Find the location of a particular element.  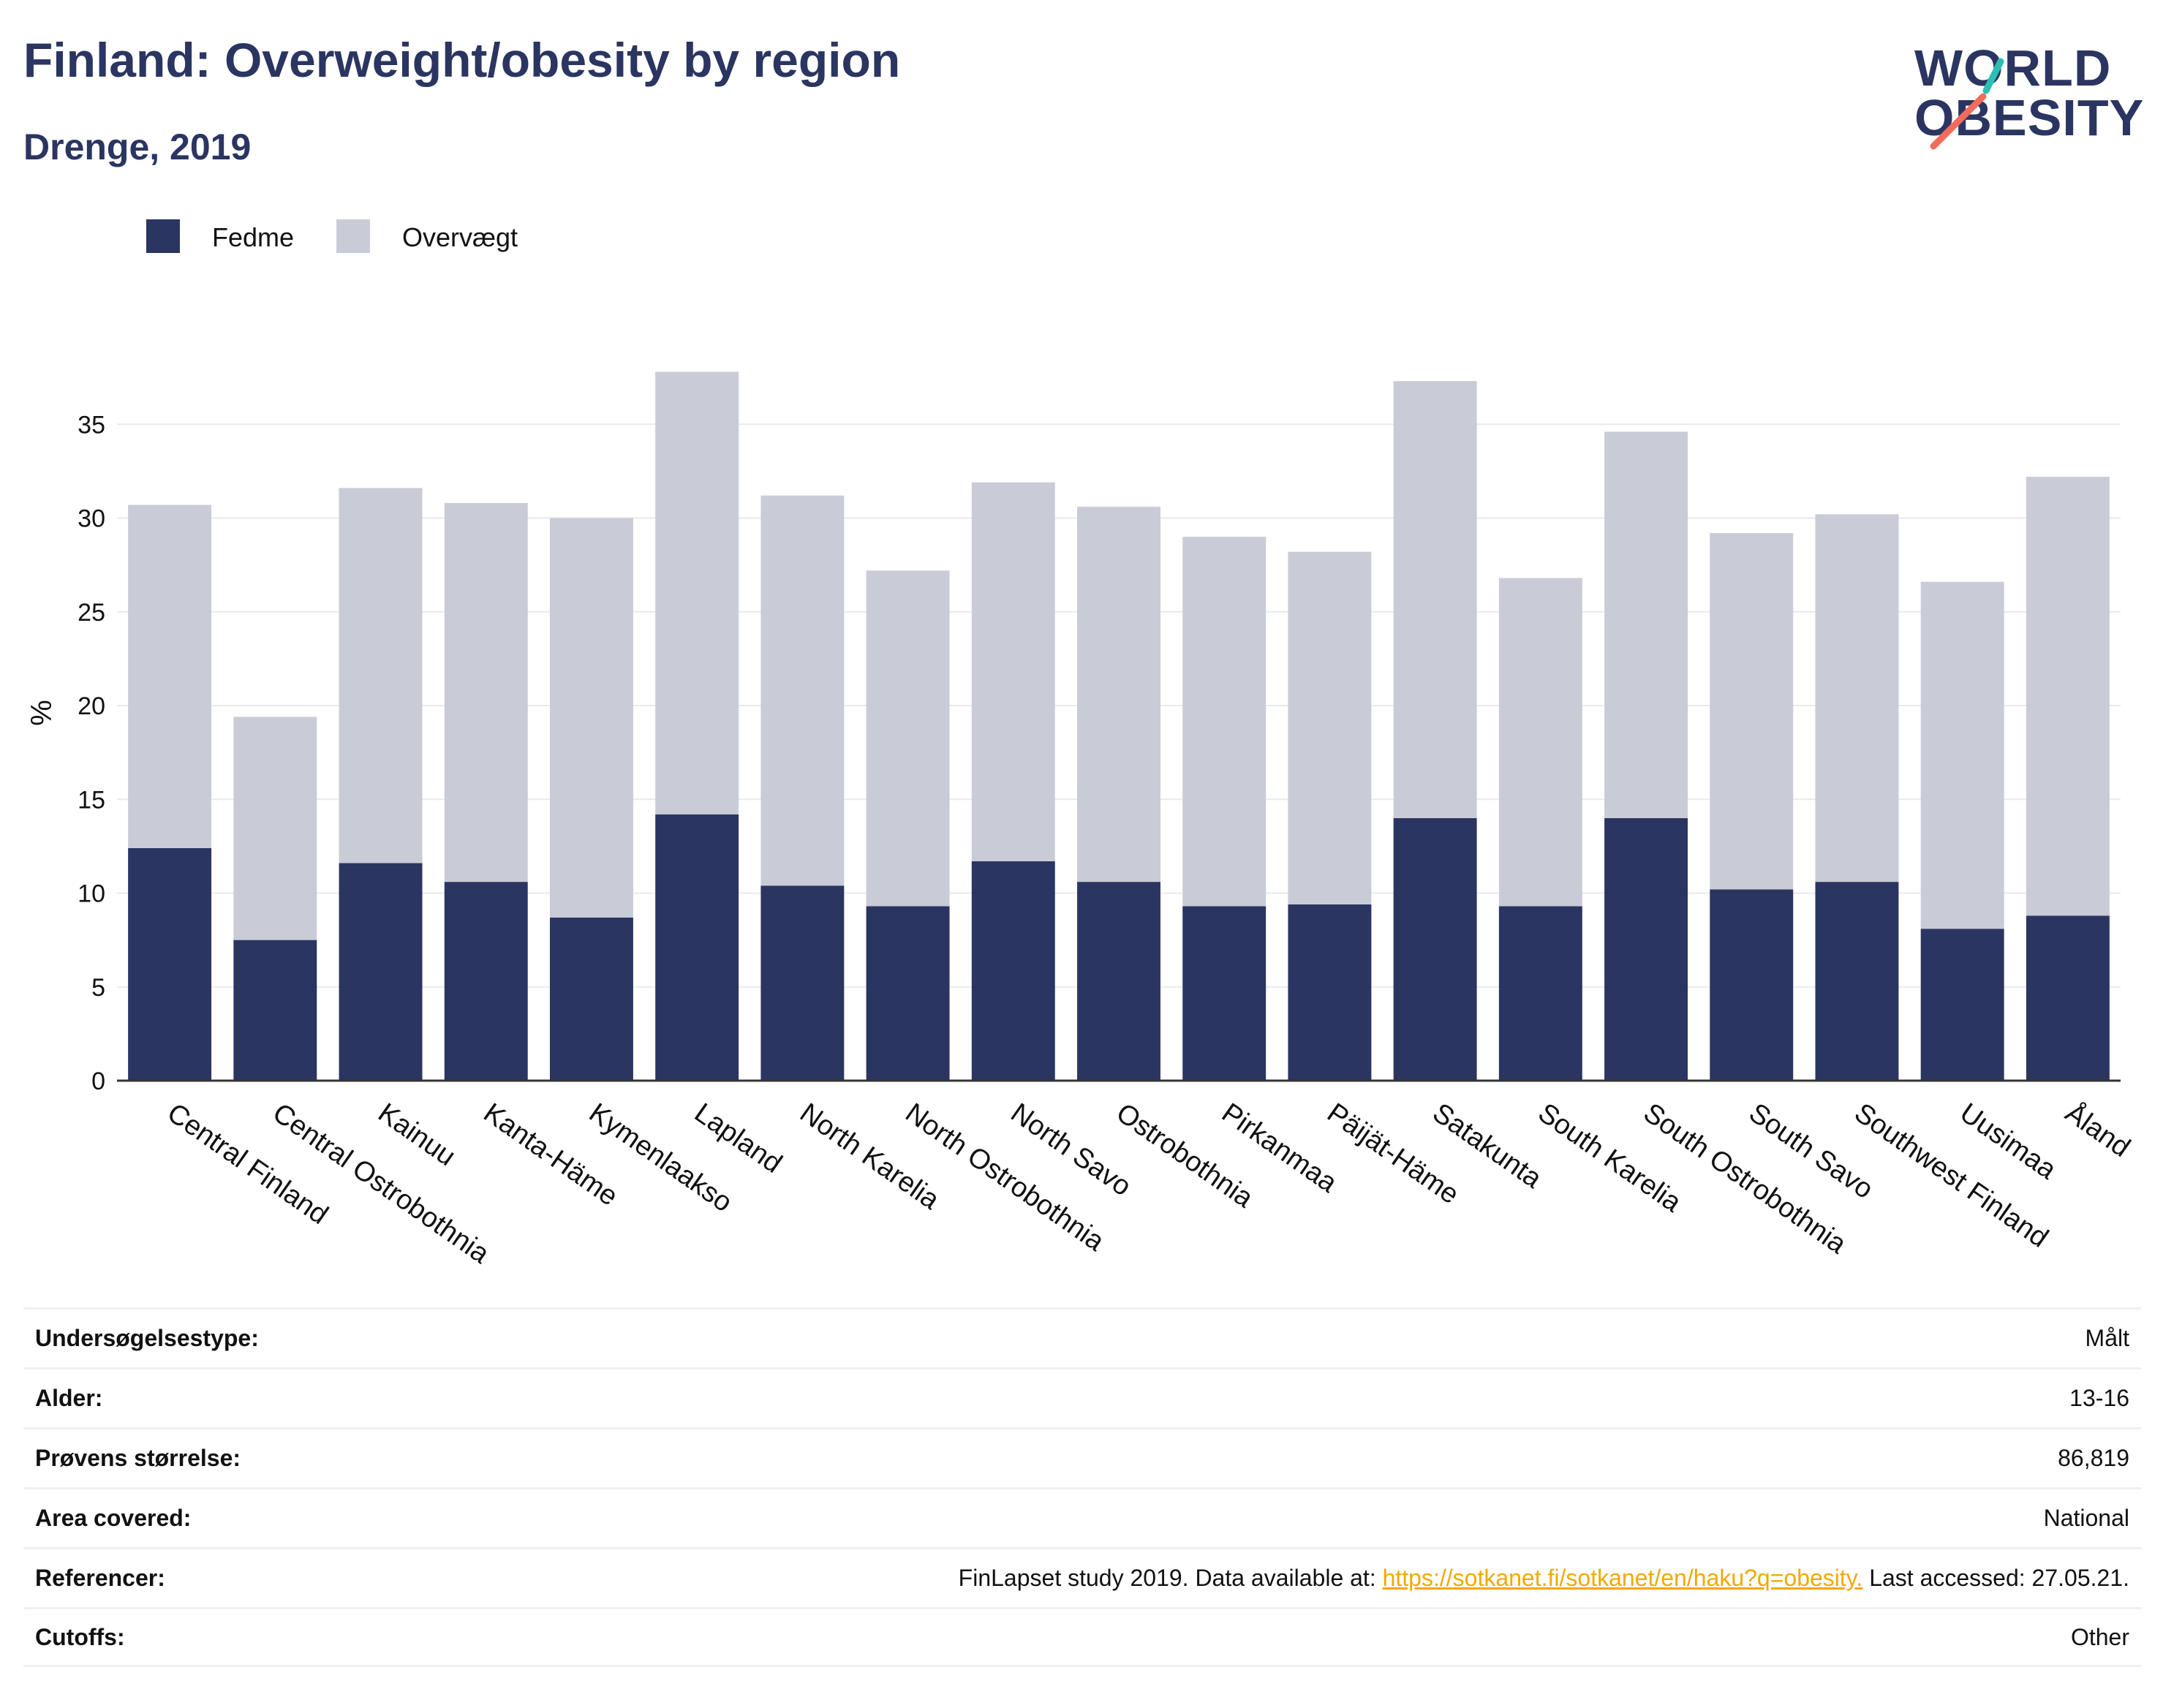

logo-slash-icon is located at coordinates (1967, 104).